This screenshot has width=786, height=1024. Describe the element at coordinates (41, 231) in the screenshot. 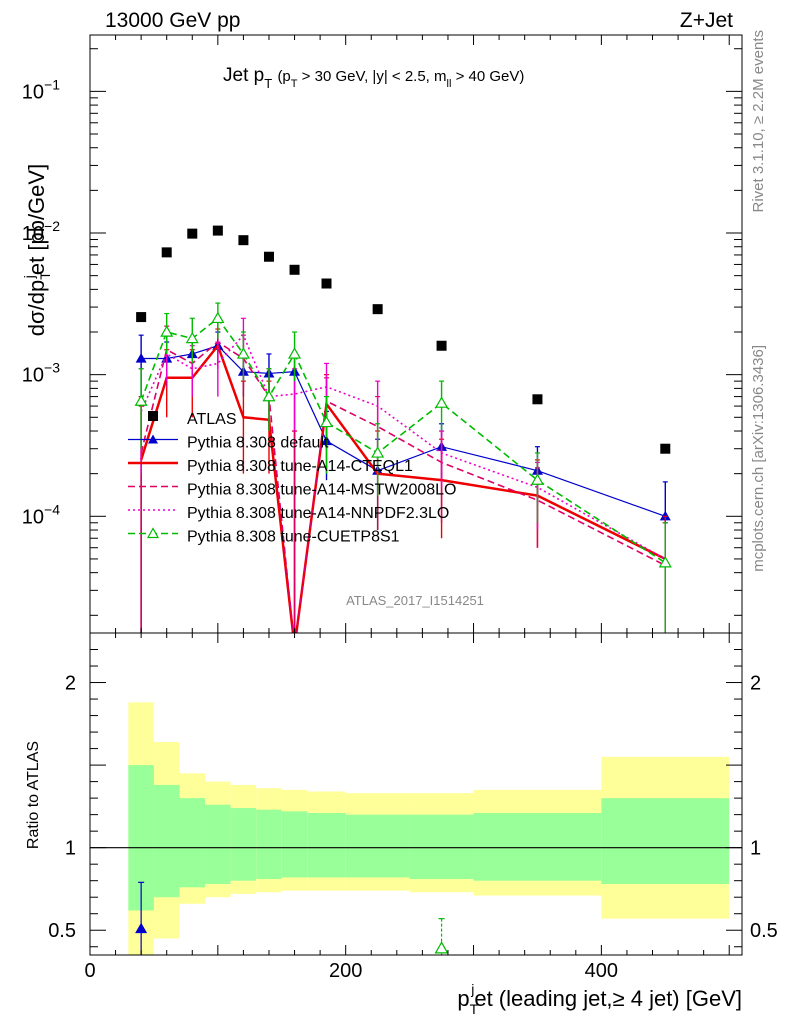

I see `y-tick-label: 10⁻²` at that location.